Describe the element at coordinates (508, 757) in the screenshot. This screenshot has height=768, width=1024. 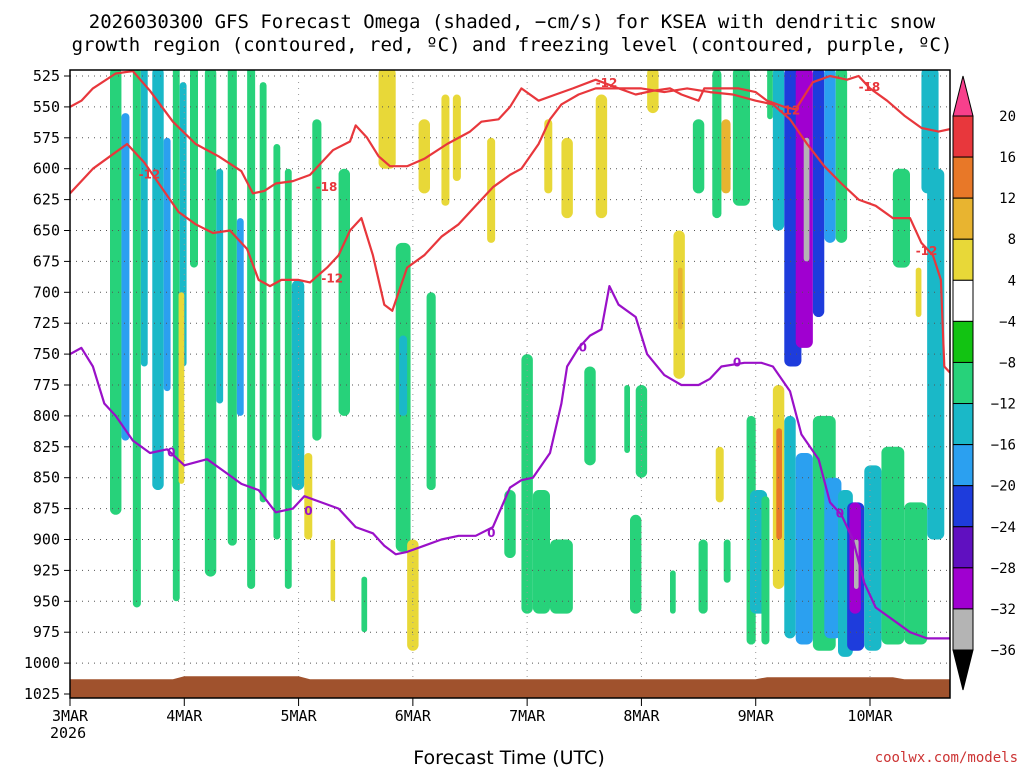
I see `x-axis-title: Forecast Time (UTC)` at that location.